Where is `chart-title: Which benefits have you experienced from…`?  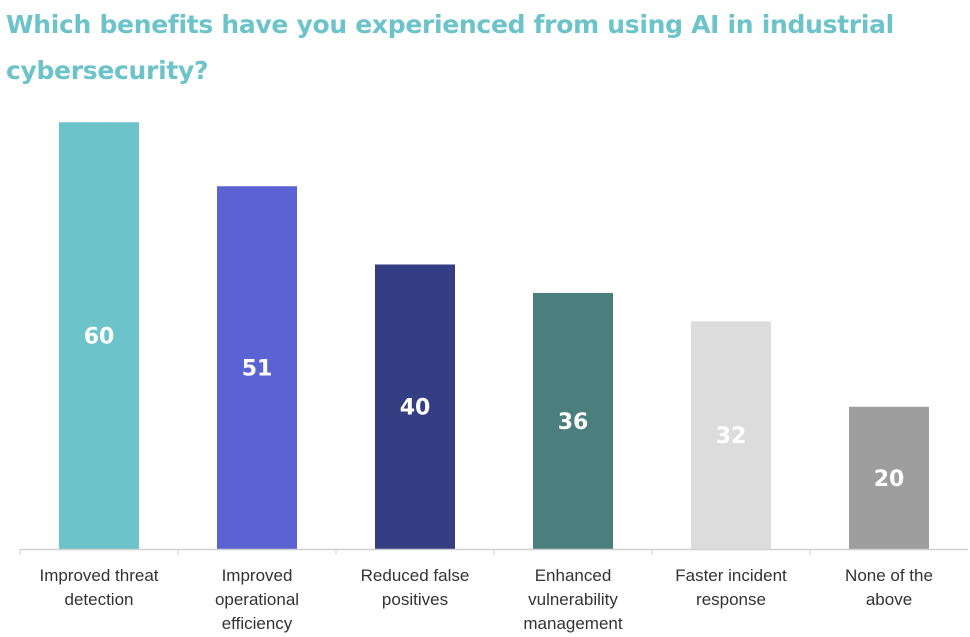
chart-title: Which benefits have you experienced from… is located at coordinates (450, 47).